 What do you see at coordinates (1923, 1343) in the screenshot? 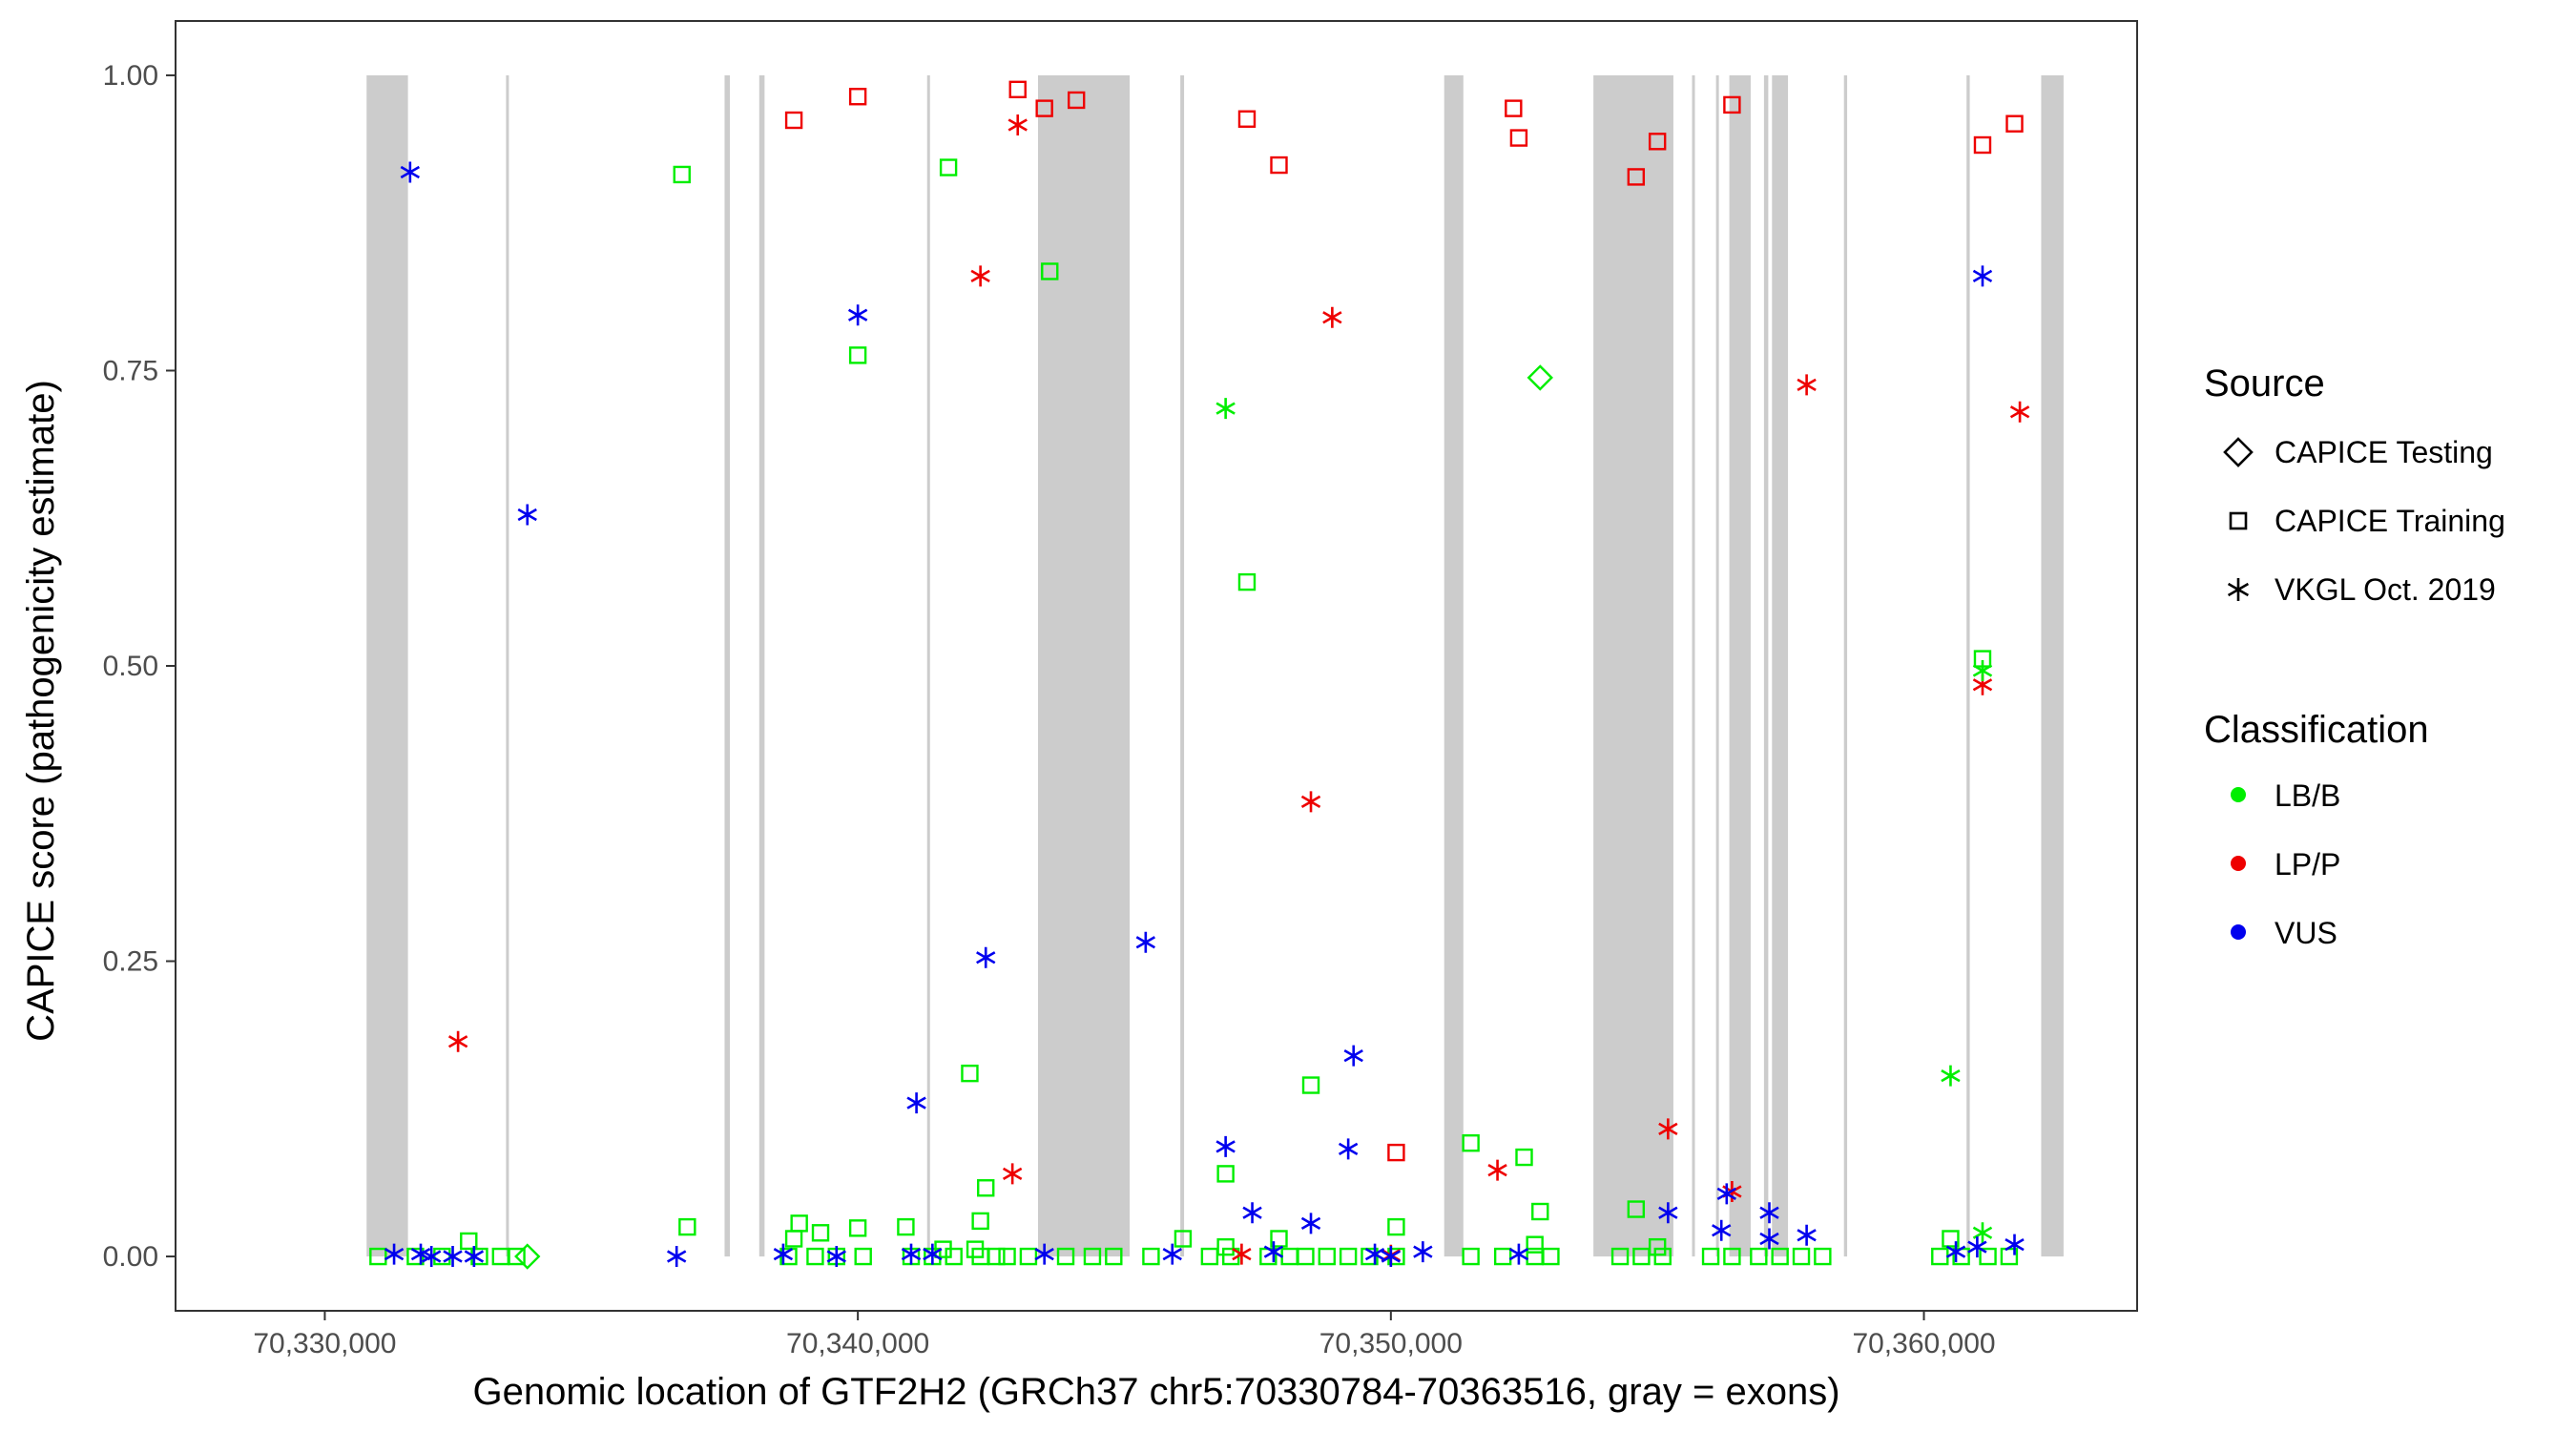
I see `x-tick-label: 70,360,000` at bounding box center [1923, 1343].